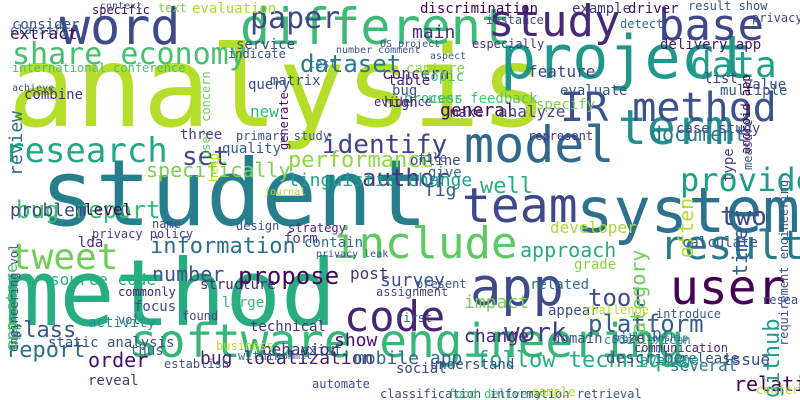 This screenshot has height=400, width=800. What do you see at coordinates (334, 243) in the screenshot?
I see `word-contain: contain` at bounding box center [334, 243].